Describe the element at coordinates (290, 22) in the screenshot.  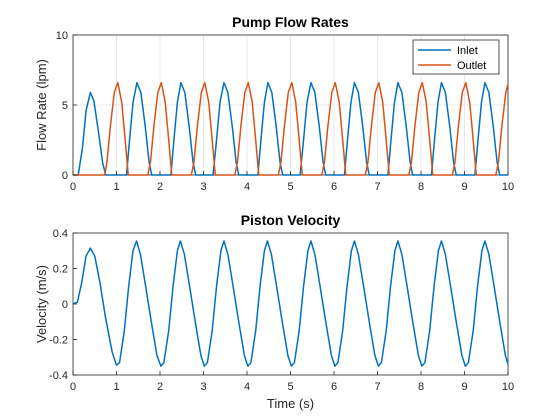
I see `flow-rate-title: Pump Flow Rates` at that location.